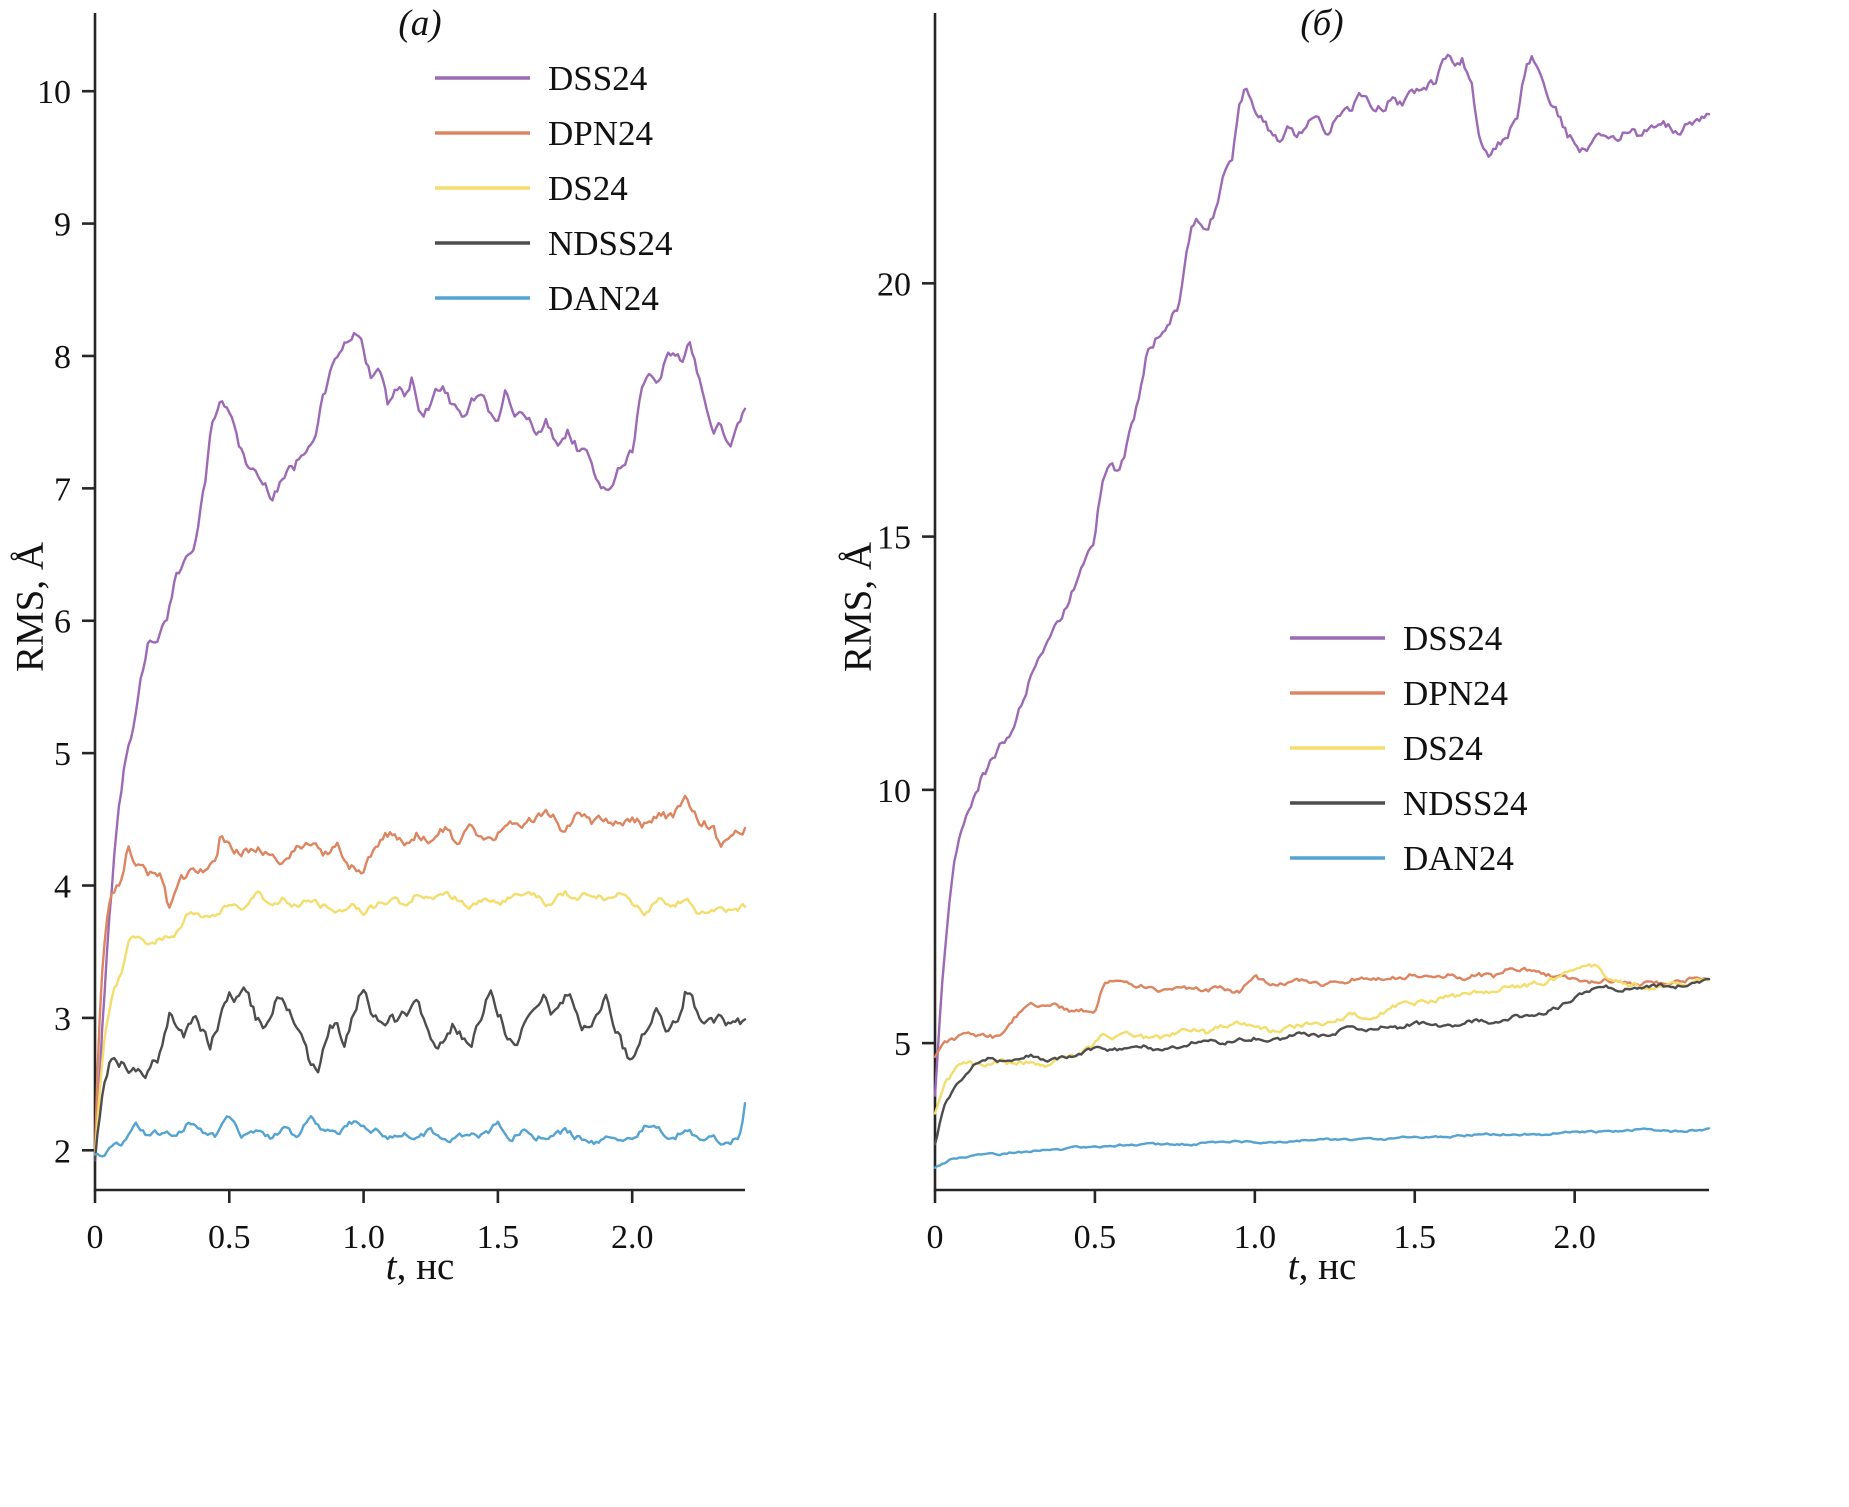 The image size is (1849, 1507). What do you see at coordinates (30, 607) in the screenshot?
I see `y-axis-label-a: RMS, Å` at bounding box center [30, 607].